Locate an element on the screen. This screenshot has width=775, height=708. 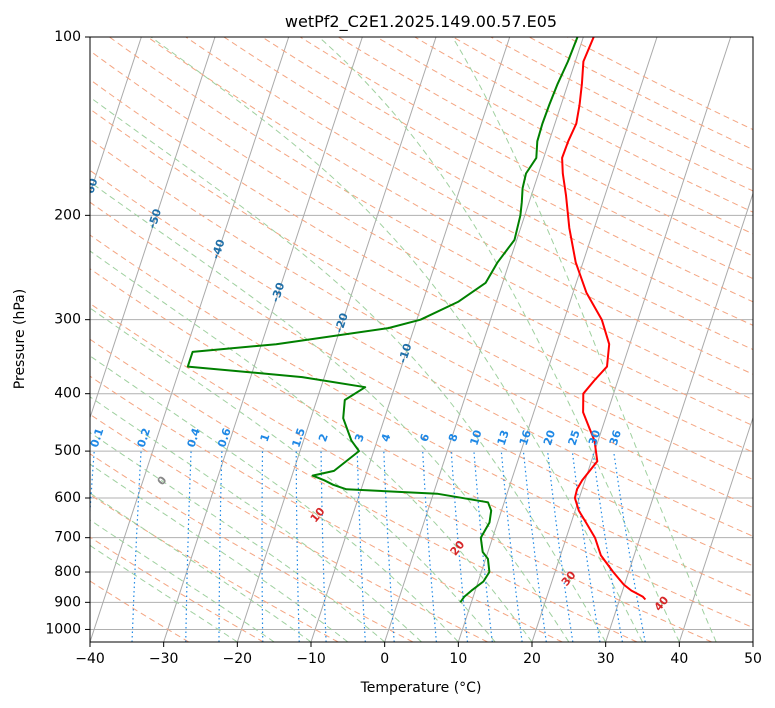
mixing-ratio-label: 25 is located at coordinates (574, 437).